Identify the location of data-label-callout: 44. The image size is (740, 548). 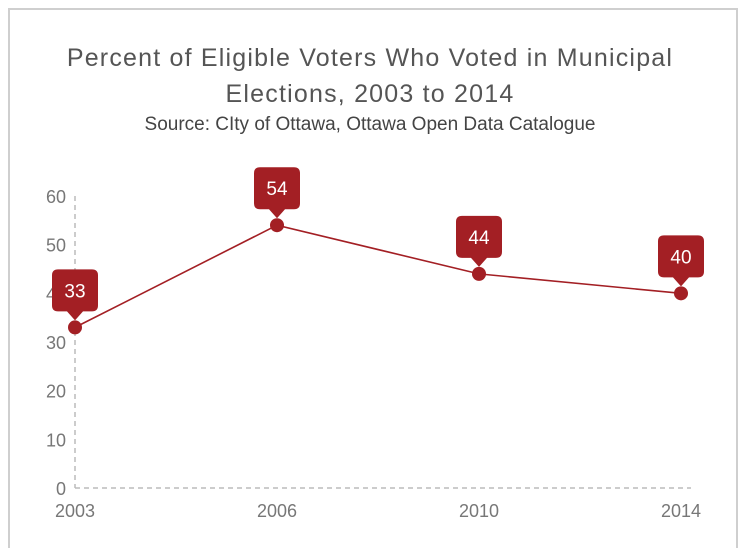
(479, 241).